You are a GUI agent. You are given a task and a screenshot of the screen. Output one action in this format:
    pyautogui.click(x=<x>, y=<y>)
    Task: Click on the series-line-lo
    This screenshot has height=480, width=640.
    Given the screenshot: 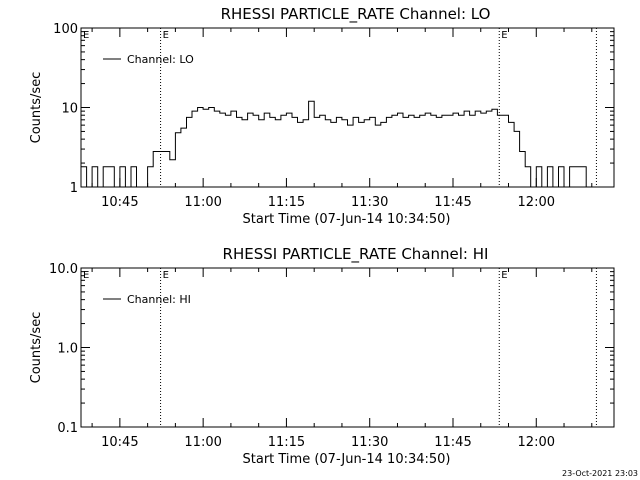 What is the action you would take?
    pyautogui.click(x=339, y=144)
    